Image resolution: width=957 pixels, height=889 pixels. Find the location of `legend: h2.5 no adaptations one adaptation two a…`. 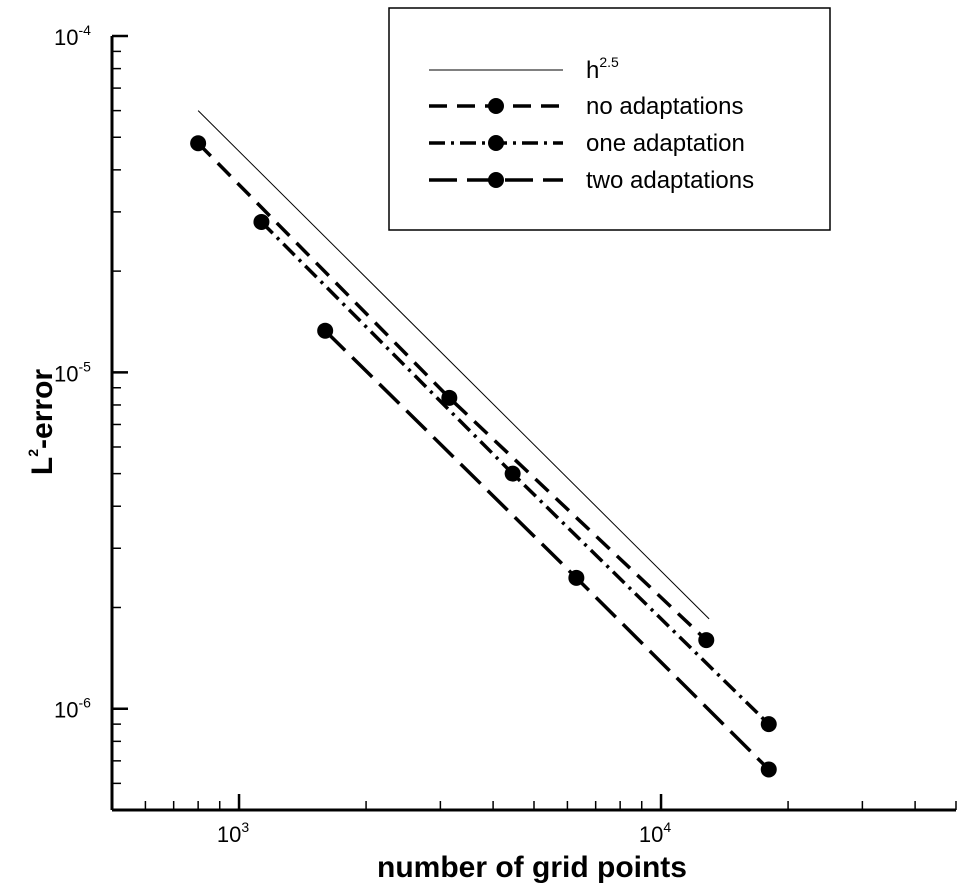

legend: h2.5 no adaptations one adaptation two a… is located at coordinates (609, 119).